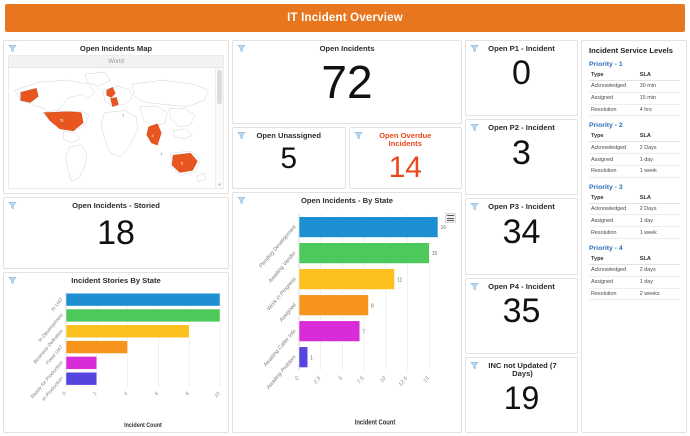  I want to click on svg-text: 4, so click(153, 135).